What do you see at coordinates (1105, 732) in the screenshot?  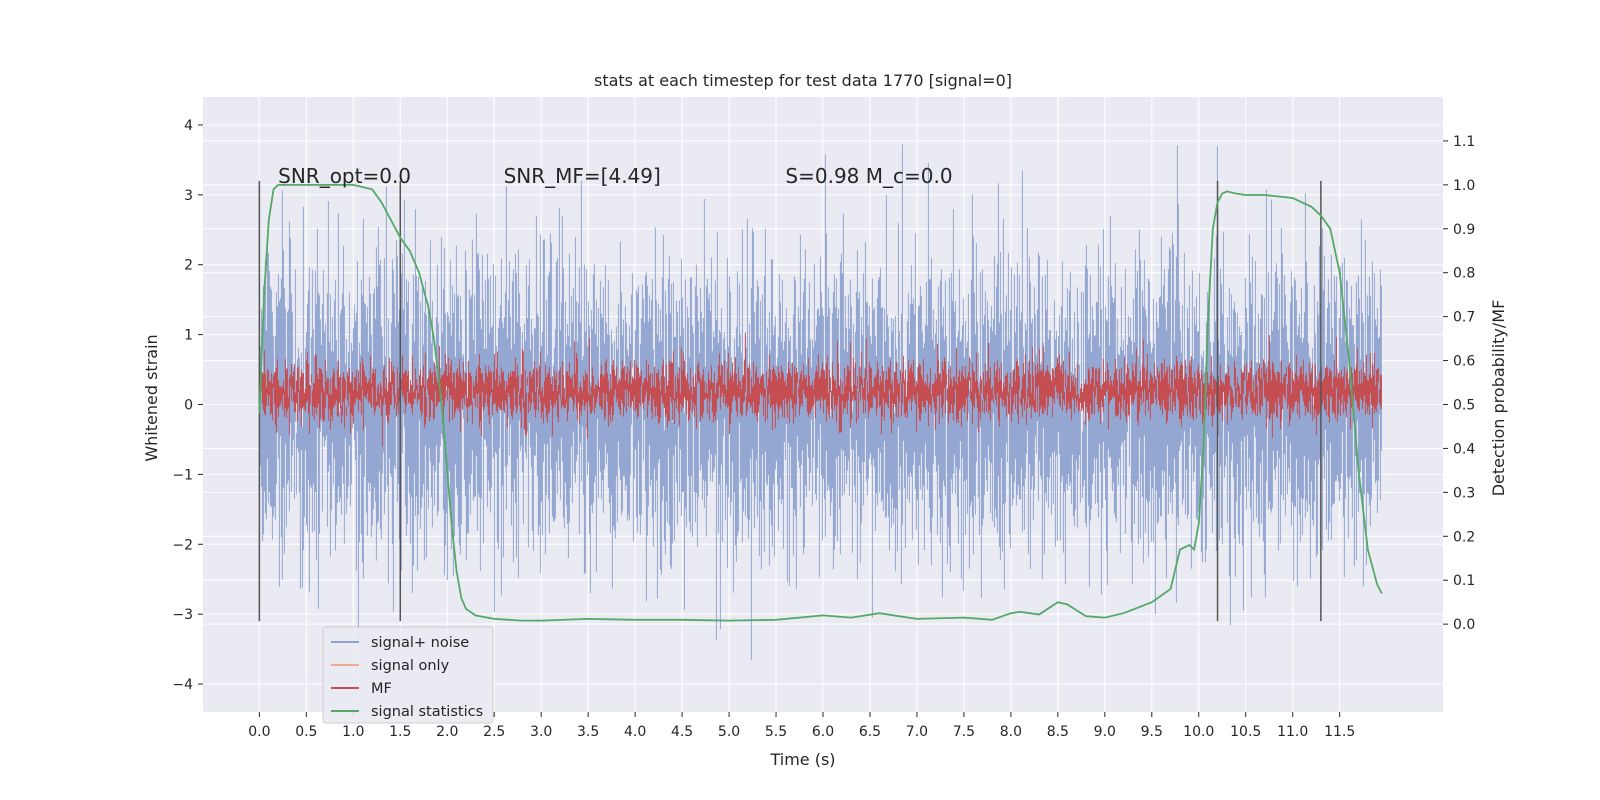 I see `x-tick-label: 9.0` at bounding box center [1105, 732].